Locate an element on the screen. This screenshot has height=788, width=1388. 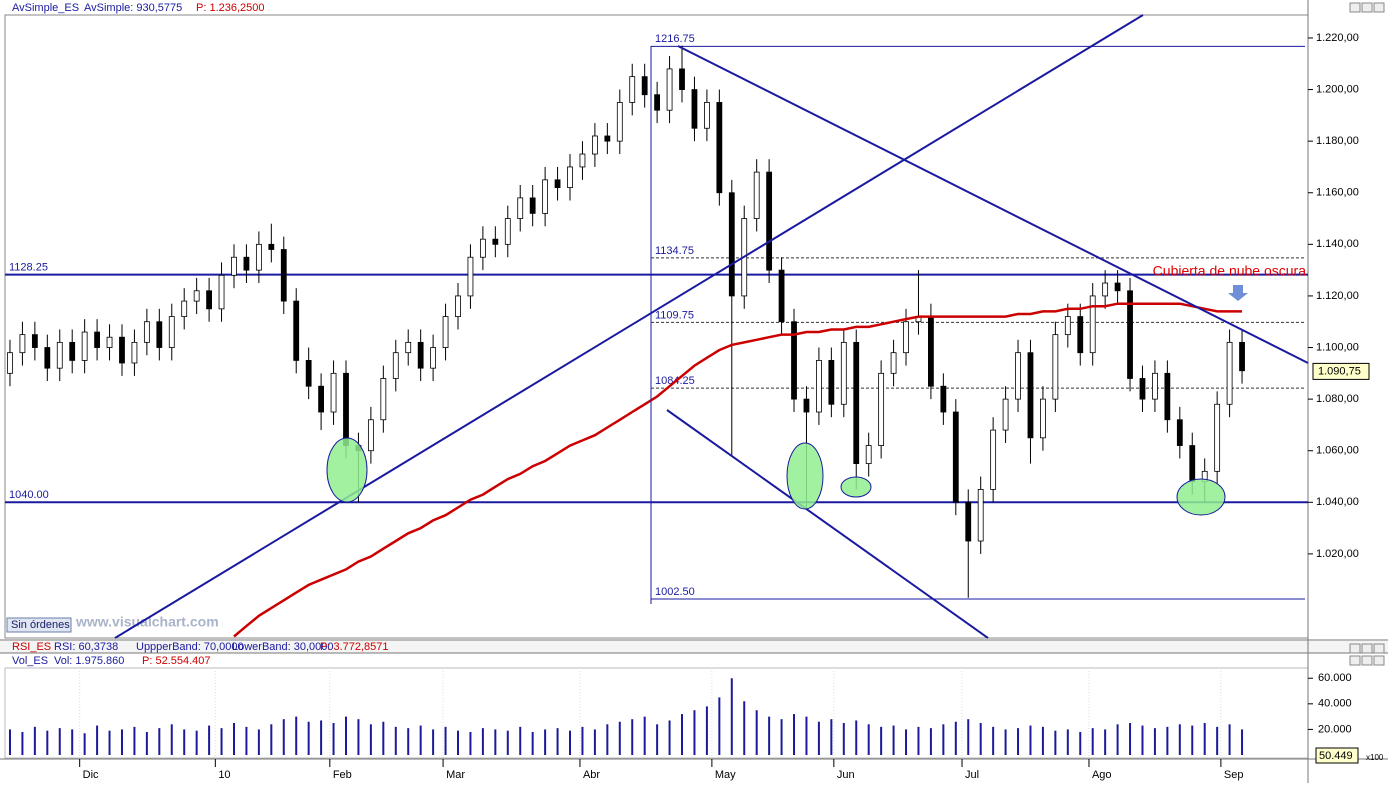
y-tick-label: 1.120,00 is located at coordinates (1337, 296).